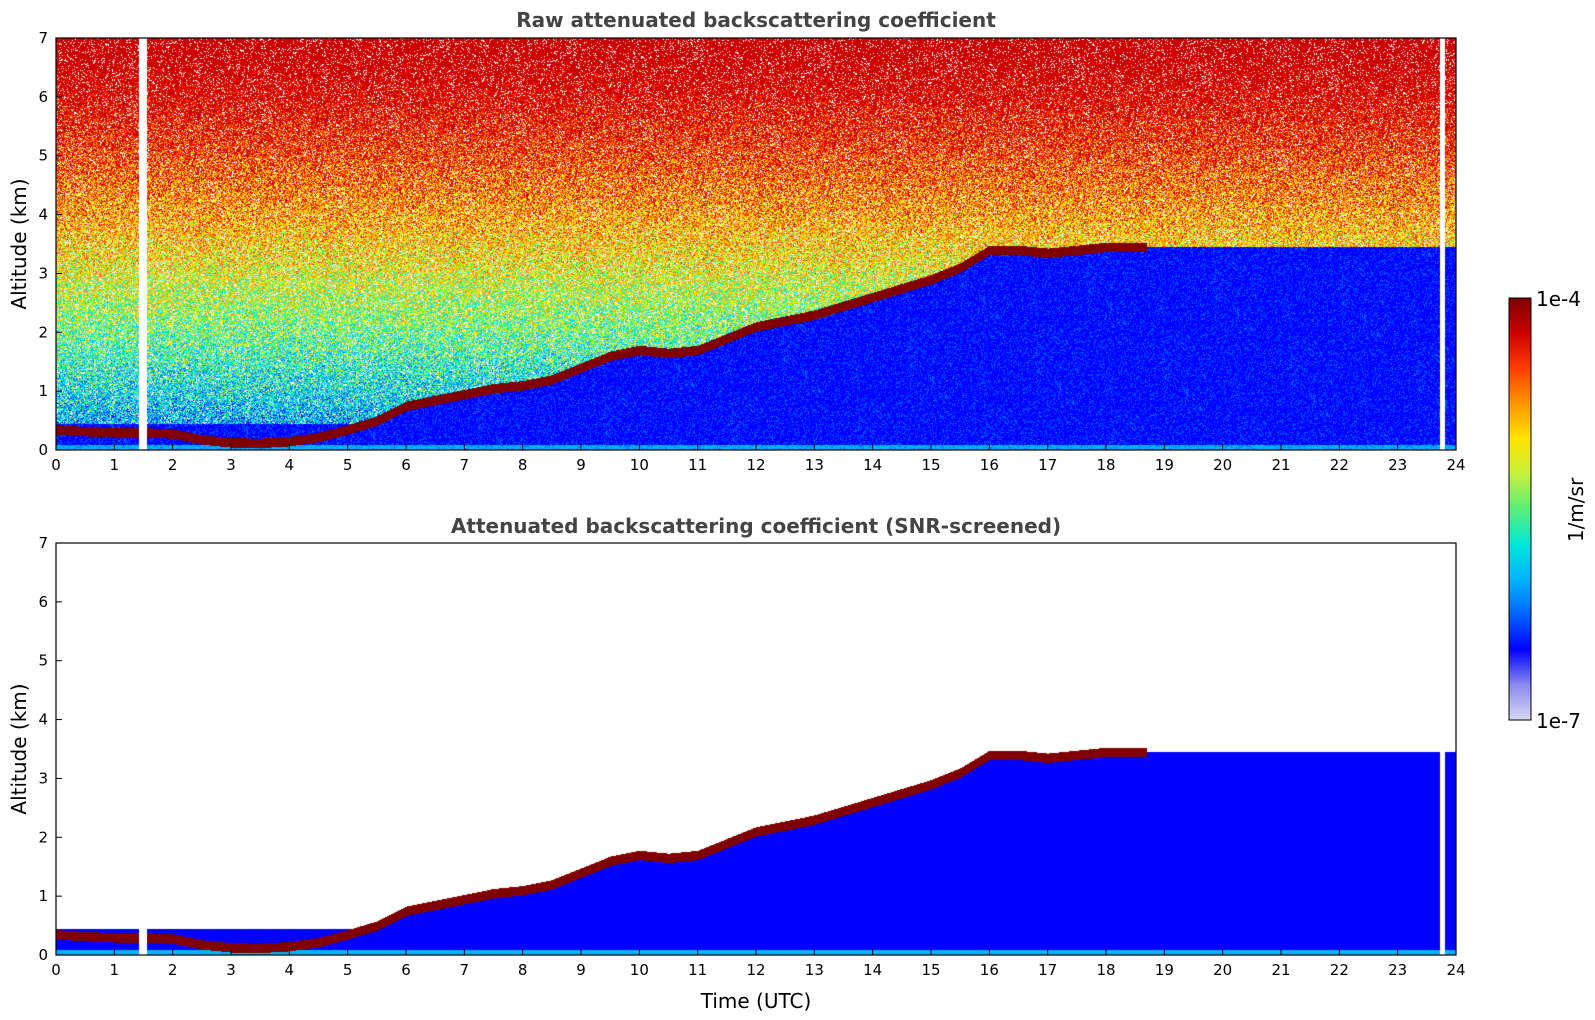  I want to click on panel-raw-xtick-label: 0, so click(56, 465).